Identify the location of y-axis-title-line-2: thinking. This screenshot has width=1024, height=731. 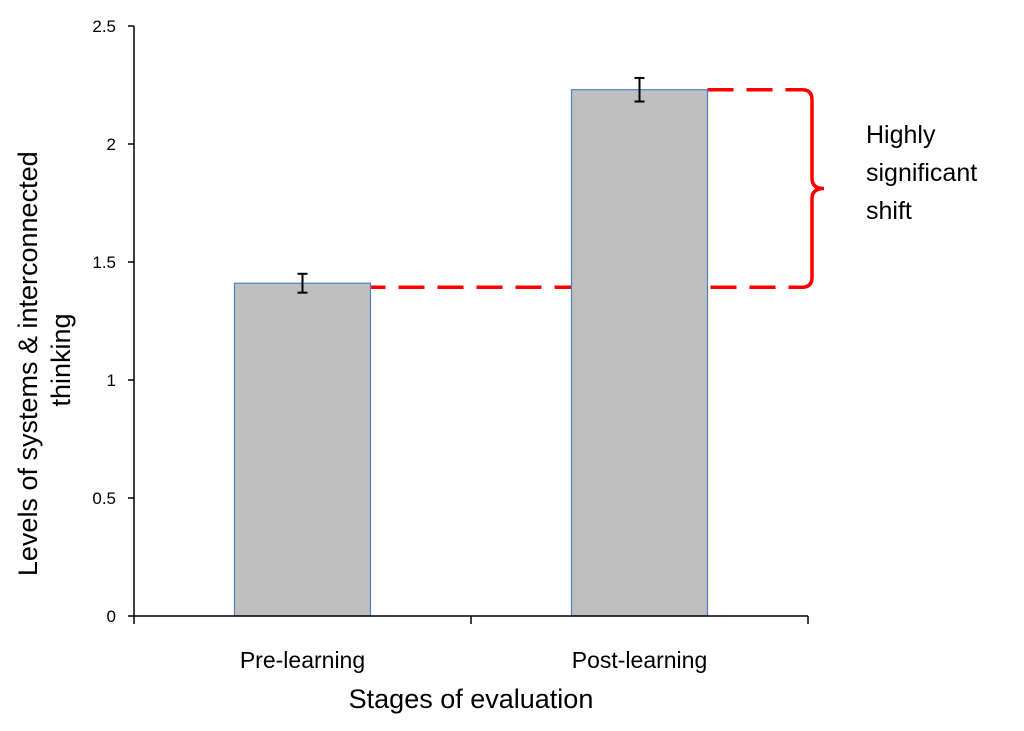
(61, 359).